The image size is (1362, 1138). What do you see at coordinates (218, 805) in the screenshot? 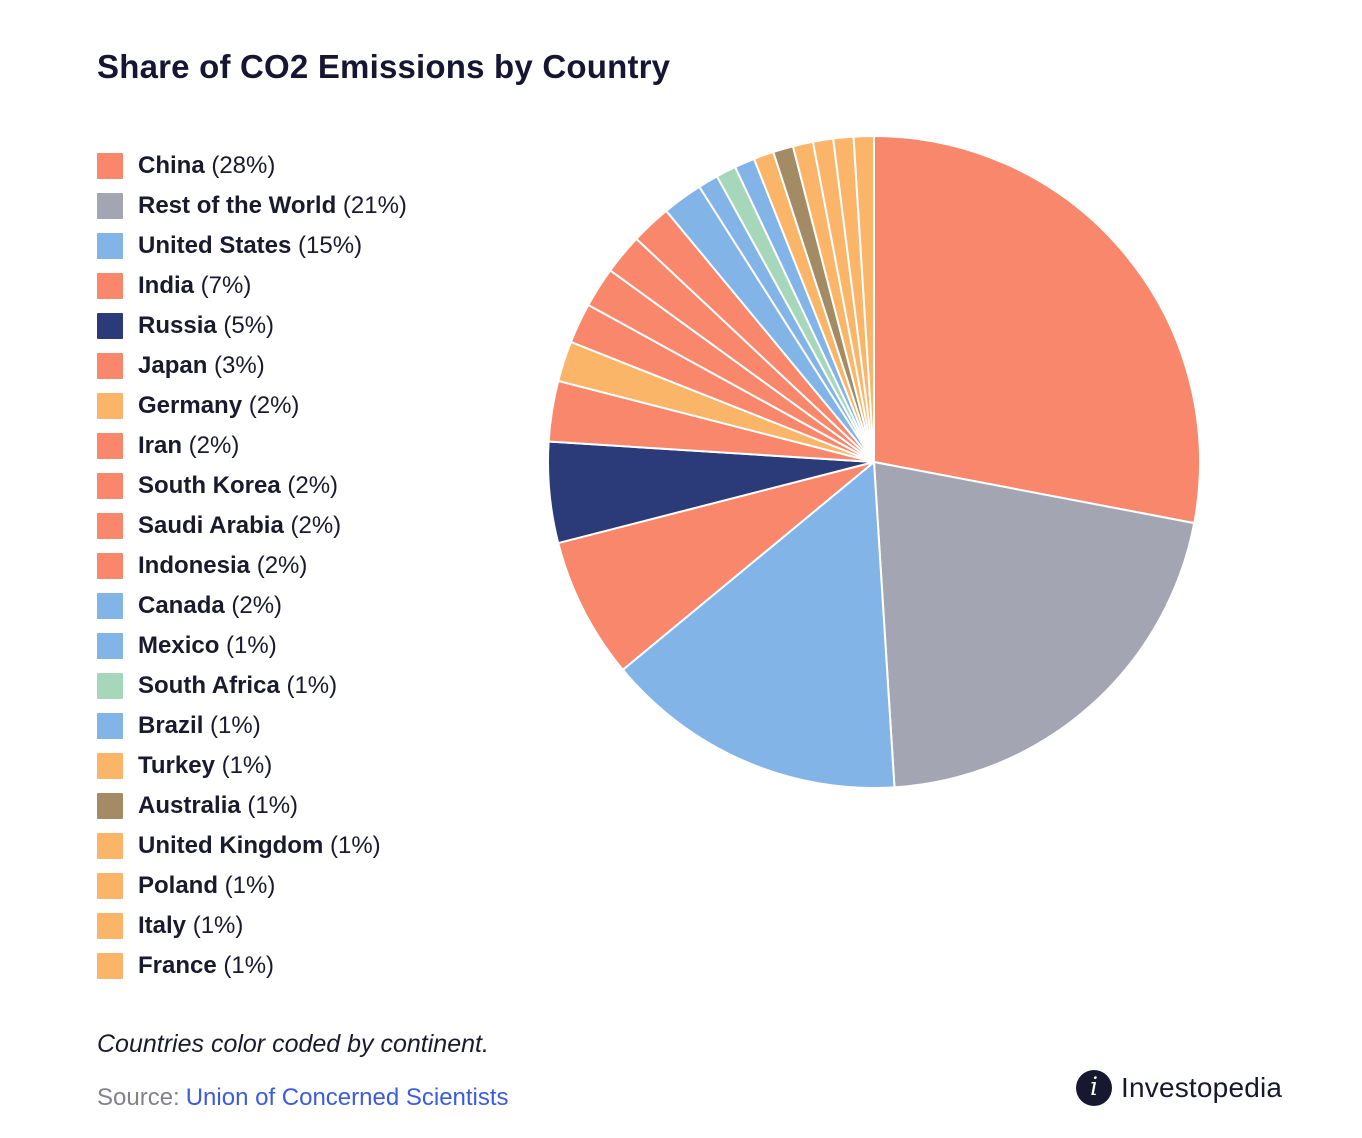
I see `legend-label: Australia (1%)` at bounding box center [218, 805].